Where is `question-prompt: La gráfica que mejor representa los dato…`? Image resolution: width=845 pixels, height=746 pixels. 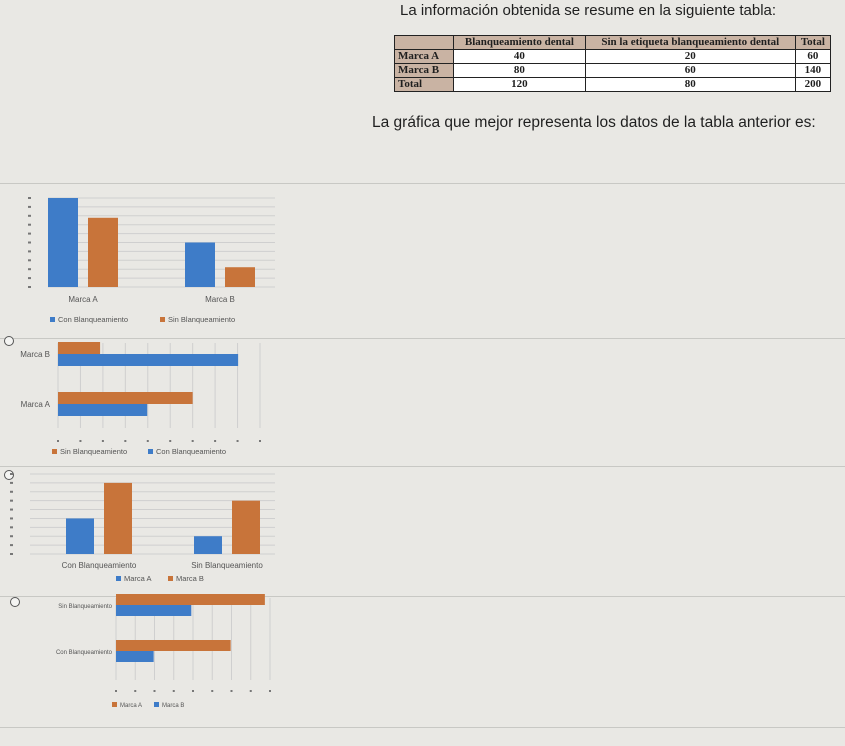
question-prompt: La gráfica que mejor representa los dato… is located at coordinates (594, 122).